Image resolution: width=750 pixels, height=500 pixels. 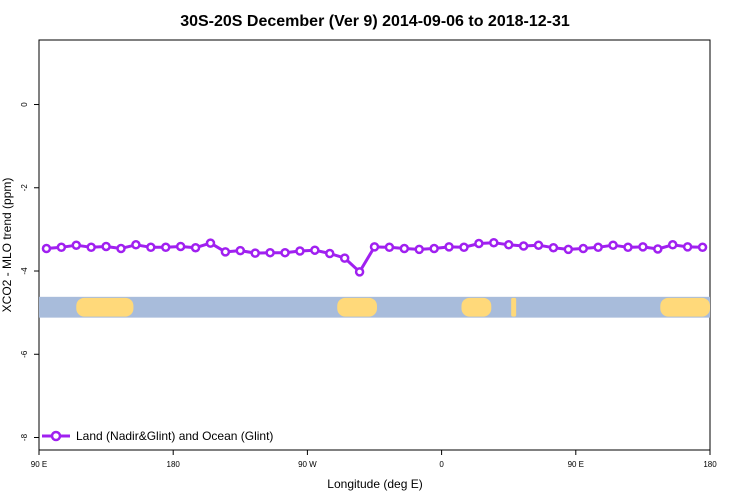 What do you see at coordinates (174, 436) in the screenshot?
I see `legend-label: Land (Nadir&Glint) and Ocean (Glint)` at bounding box center [174, 436].